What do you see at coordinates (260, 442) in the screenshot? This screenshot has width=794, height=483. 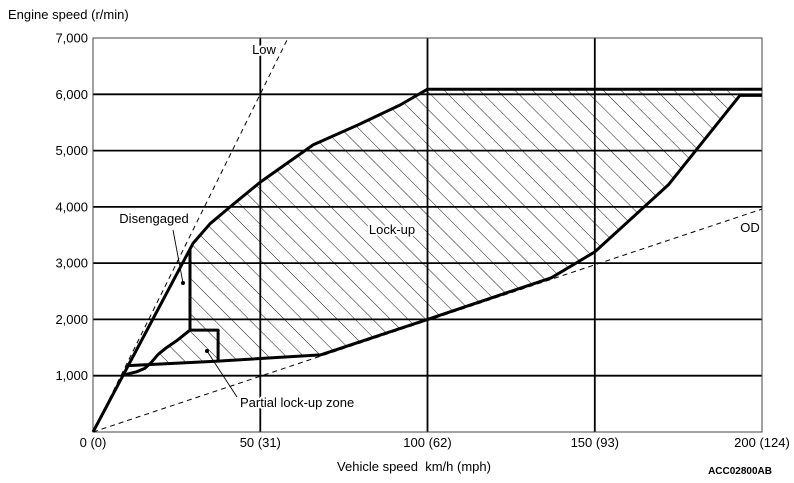 I see `x-tick-label: 50 (31)` at bounding box center [260, 442].